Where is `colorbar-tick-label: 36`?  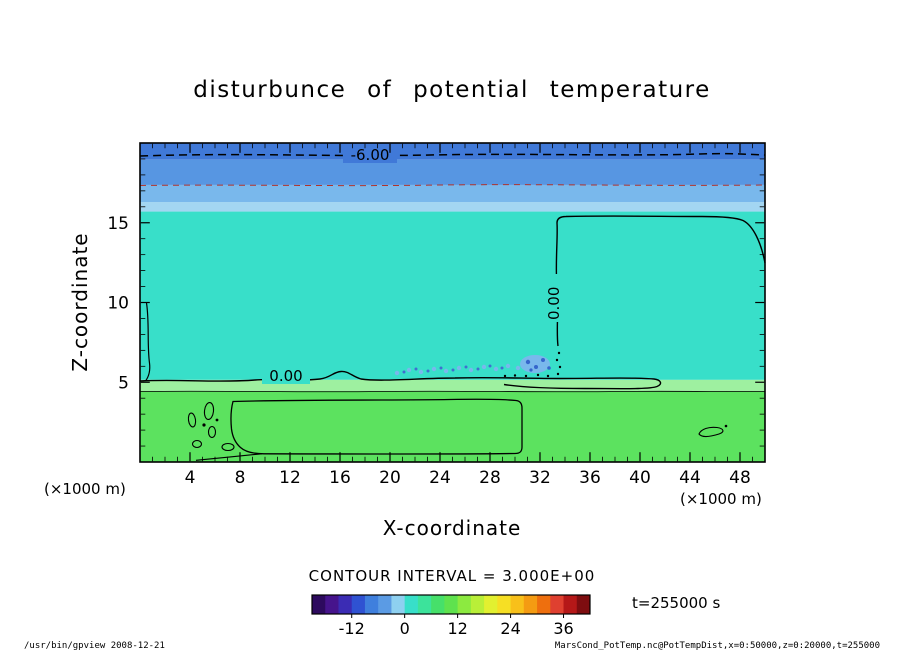 colorbar-tick-label: 36 is located at coordinates (563, 628).